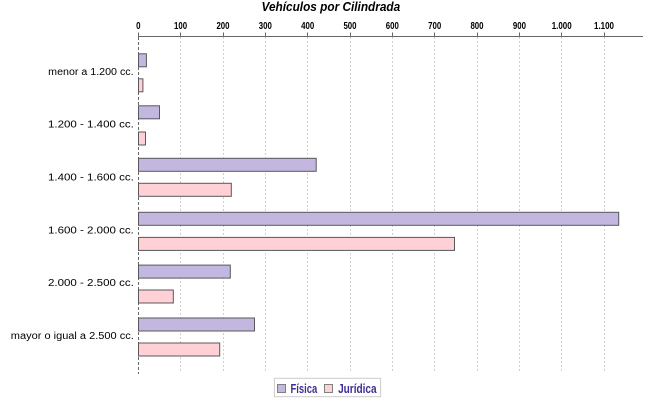 The width and height of the screenshot is (650, 400). Describe the element at coordinates (392, 26) in the screenshot. I see `svg-text: 600` at that location.